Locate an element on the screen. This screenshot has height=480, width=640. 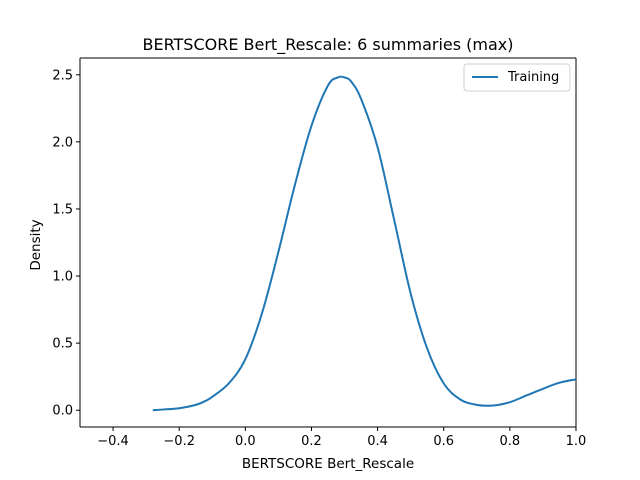
y-tick-label: 1.5 is located at coordinates (62, 209).